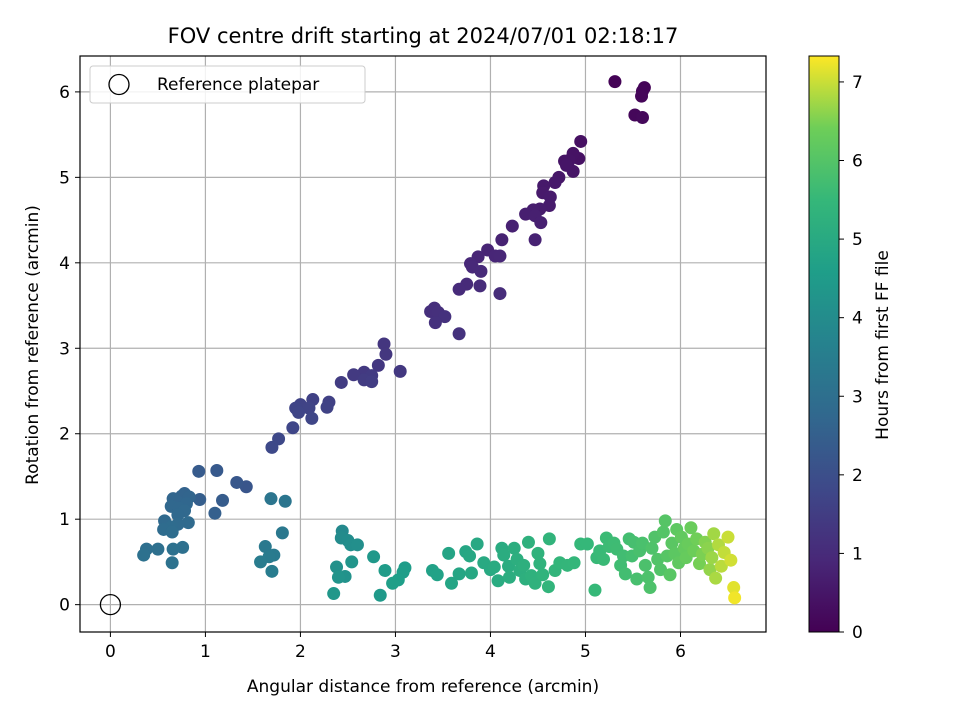 The image size is (960, 720). What do you see at coordinates (64, 178) in the screenshot?
I see `y-tick-label: 5` at bounding box center [64, 178].